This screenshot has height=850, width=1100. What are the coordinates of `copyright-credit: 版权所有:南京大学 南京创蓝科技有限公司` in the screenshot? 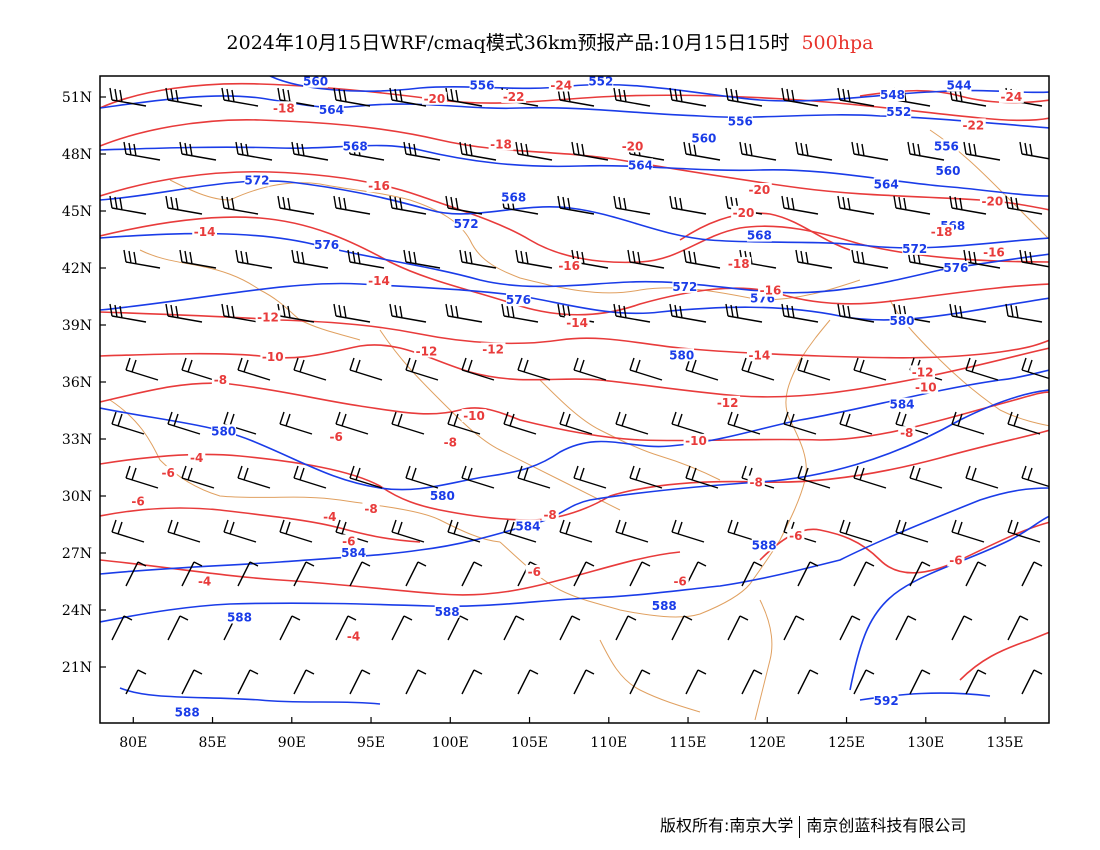 It's located at (813, 825).